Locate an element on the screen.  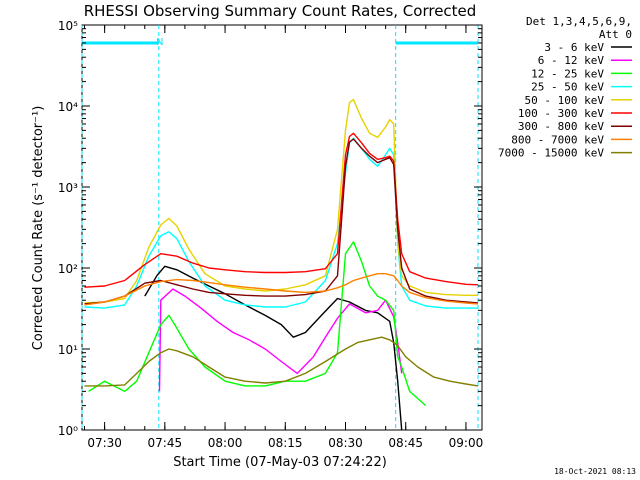
y-tick-label-0: 10⁰ is located at coordinates (68, 431).